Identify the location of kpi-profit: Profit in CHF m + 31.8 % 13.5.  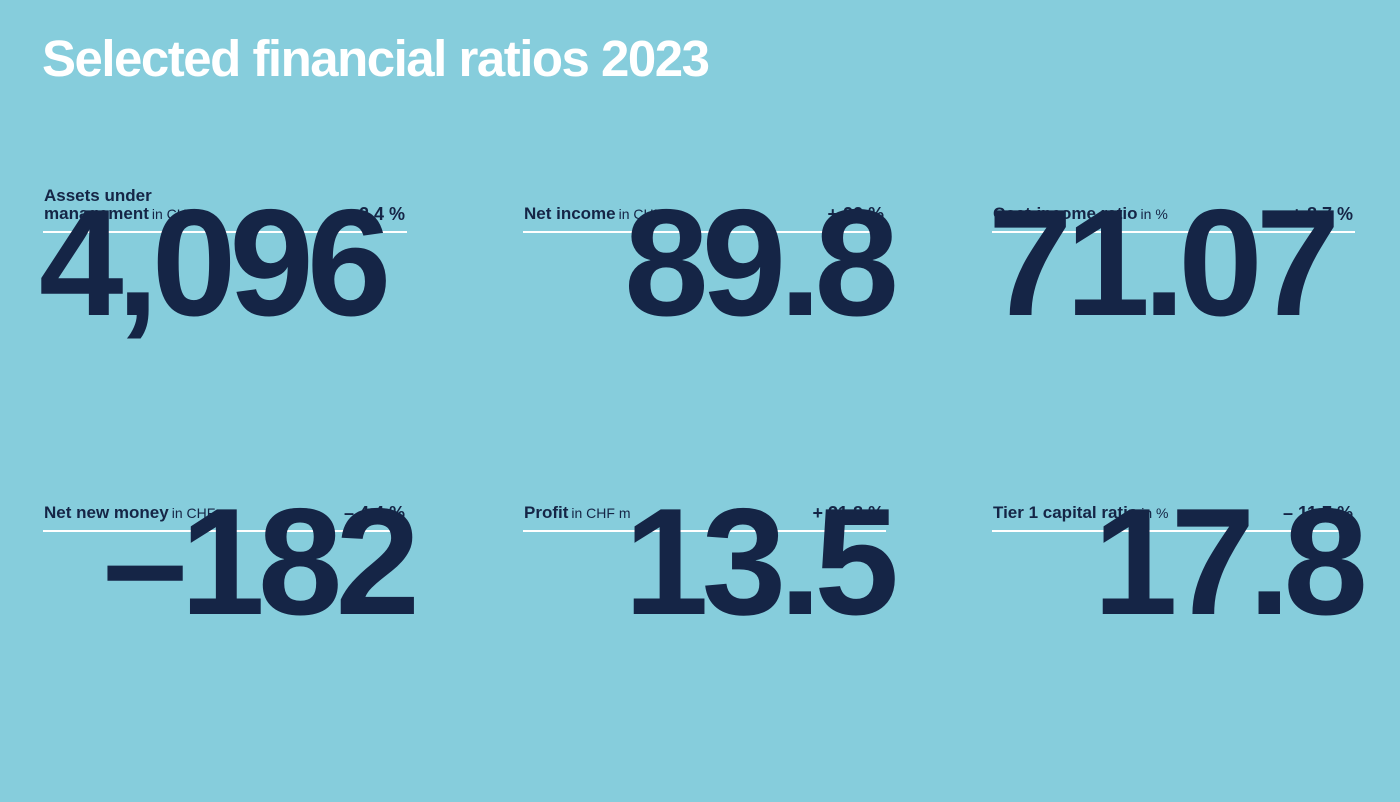
(711, 584).